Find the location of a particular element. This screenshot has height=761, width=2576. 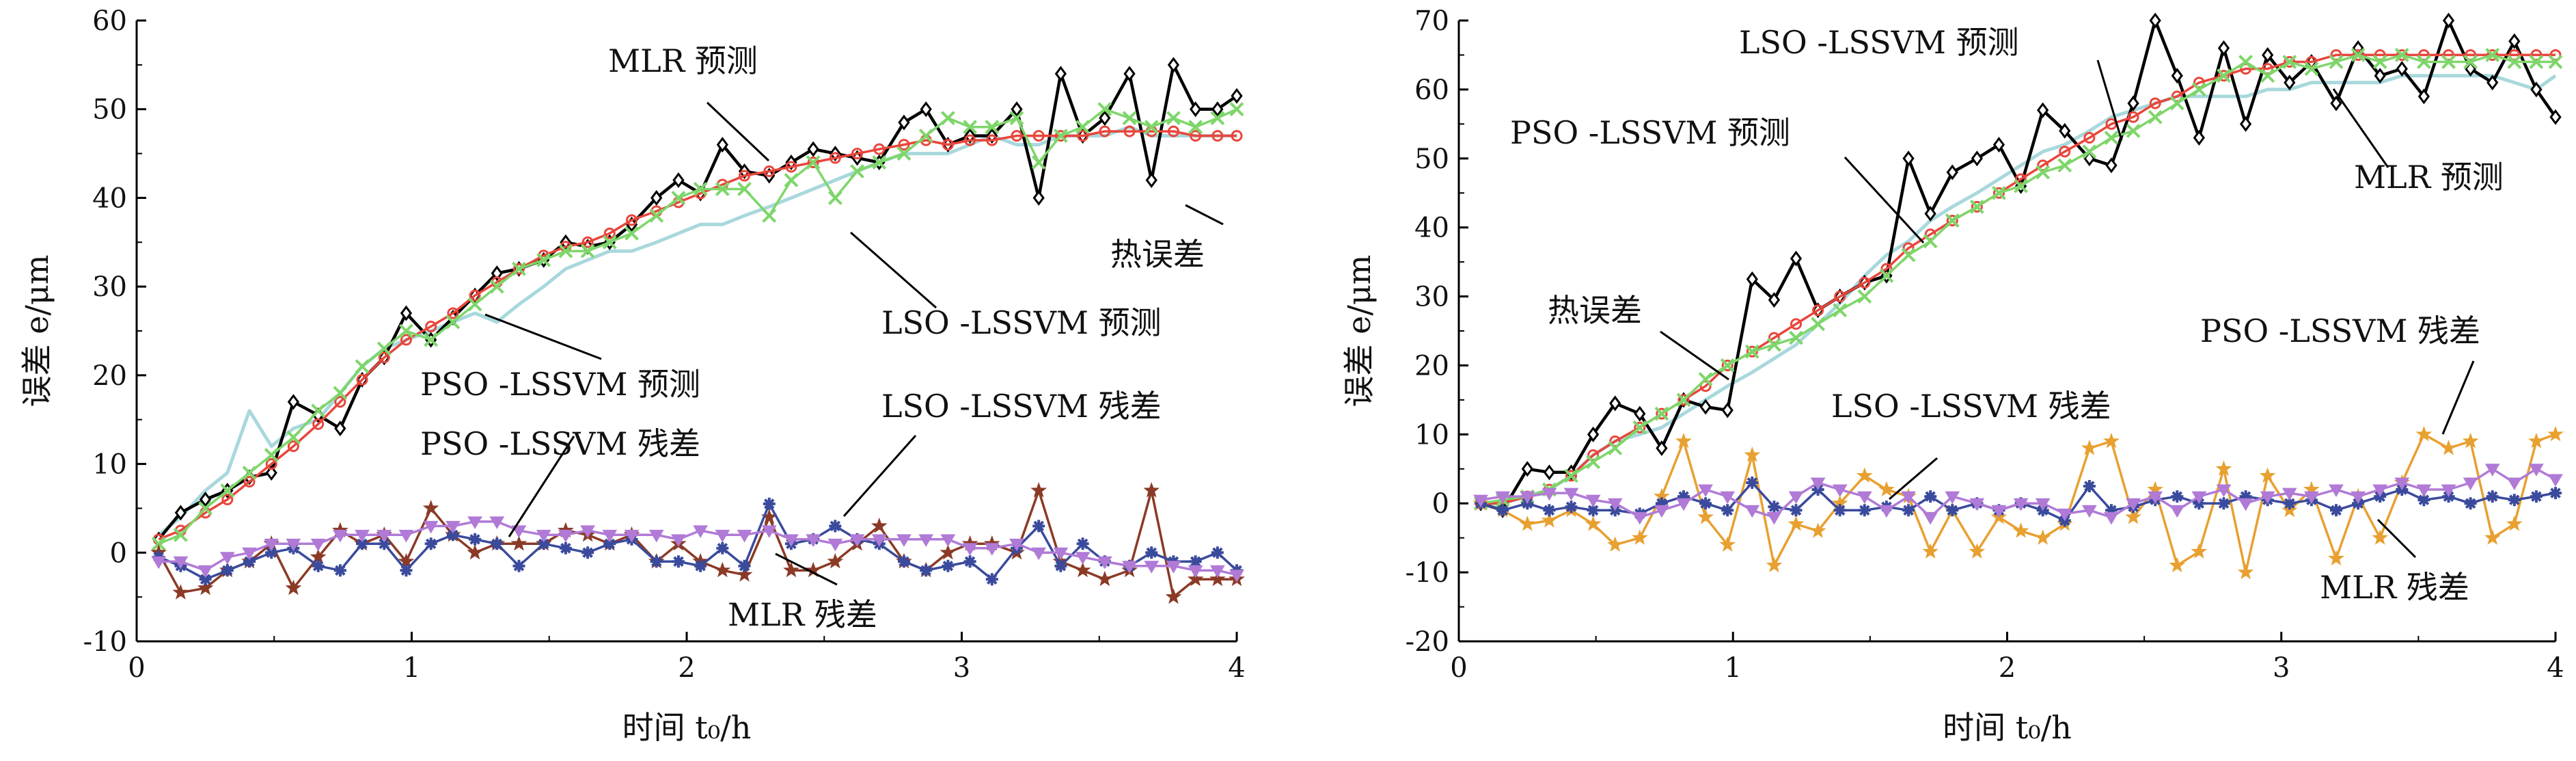

series-mlr_resid is located at coordinates (2018, 503).